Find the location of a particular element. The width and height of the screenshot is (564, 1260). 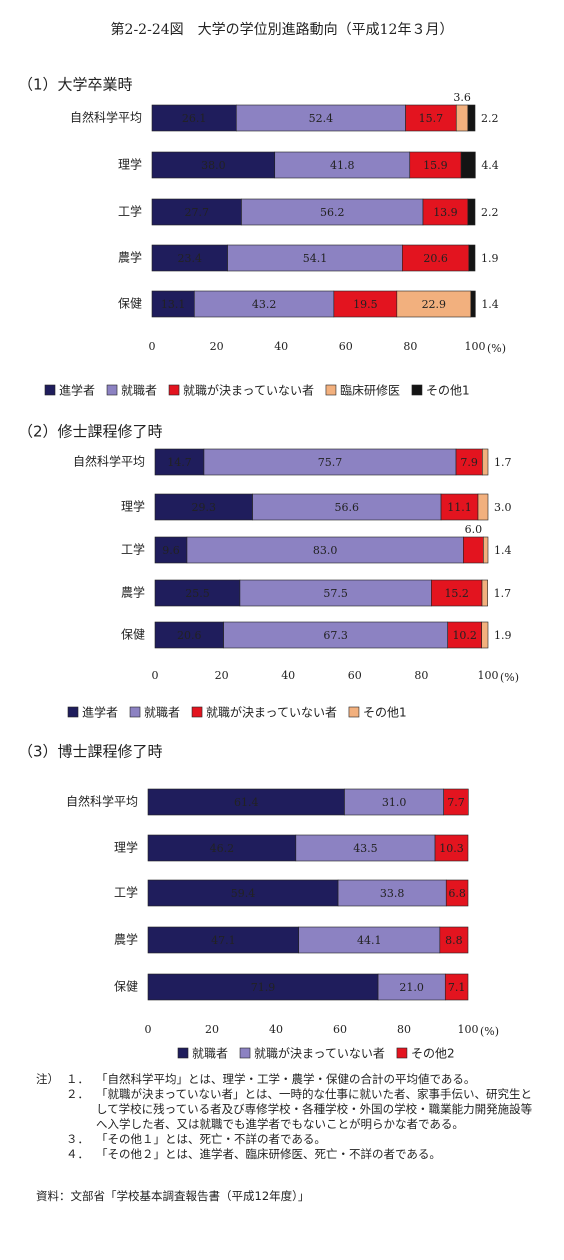

value-label: 43.5 is located at coordinates (365, 848).